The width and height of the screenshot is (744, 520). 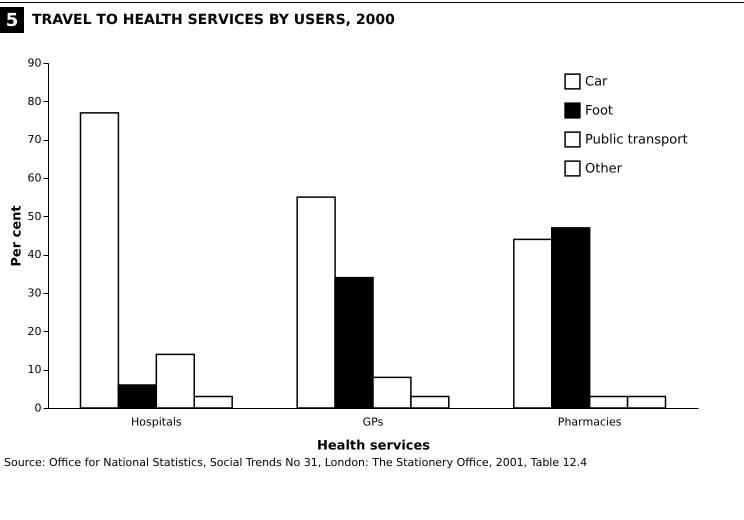 I want to click on y-tick-label: 10, so click(x=35, y=369).